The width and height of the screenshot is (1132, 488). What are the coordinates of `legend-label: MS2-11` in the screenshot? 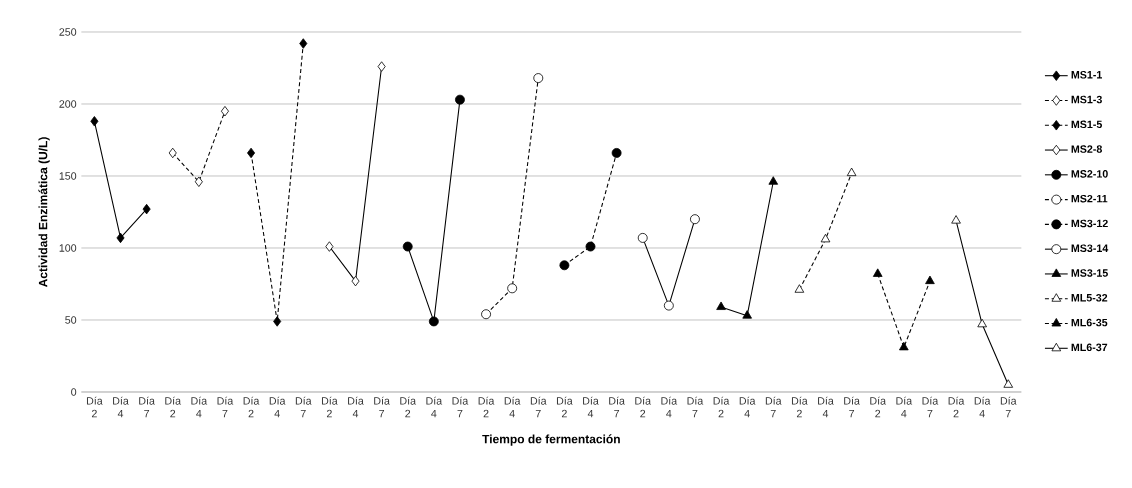 It's located at (1089, 198).